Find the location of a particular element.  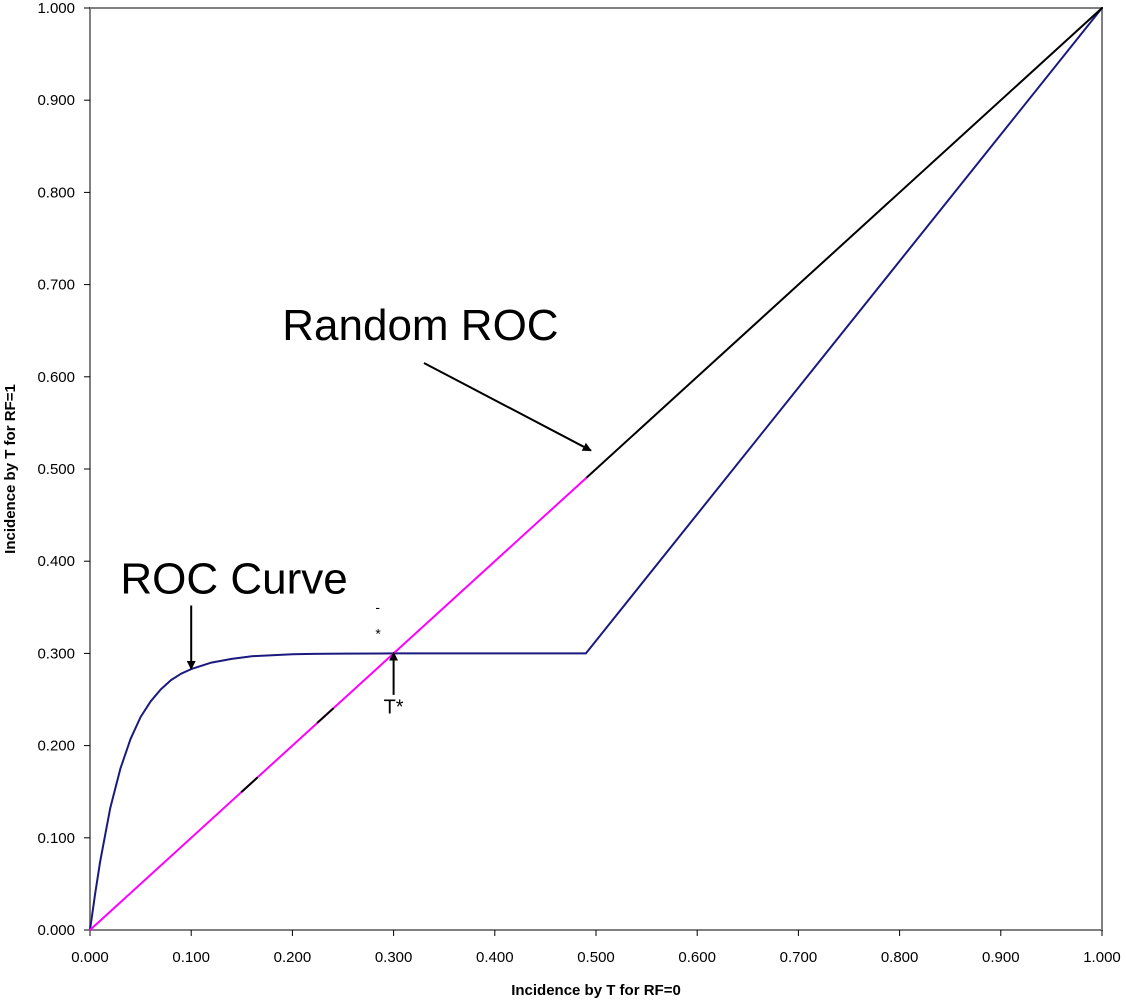

y-tick-label: 0.700 is located at coordinates (56, 285).